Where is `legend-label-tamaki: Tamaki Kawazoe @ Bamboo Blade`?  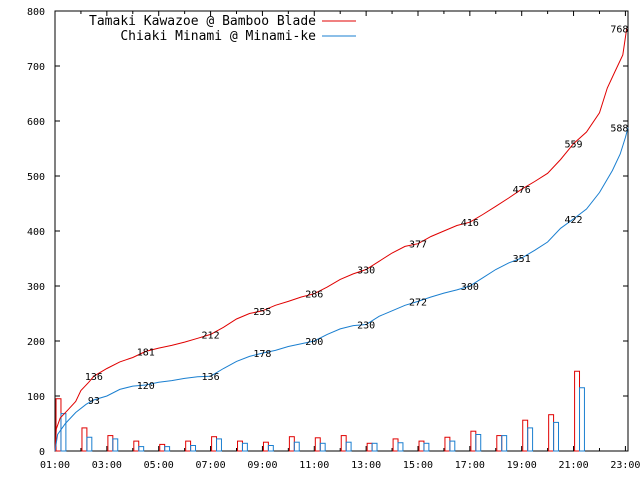
legend-label-tamaki: Tamaki Kawazoe @ Bamboo Blade is located at coordinates (202, 21).